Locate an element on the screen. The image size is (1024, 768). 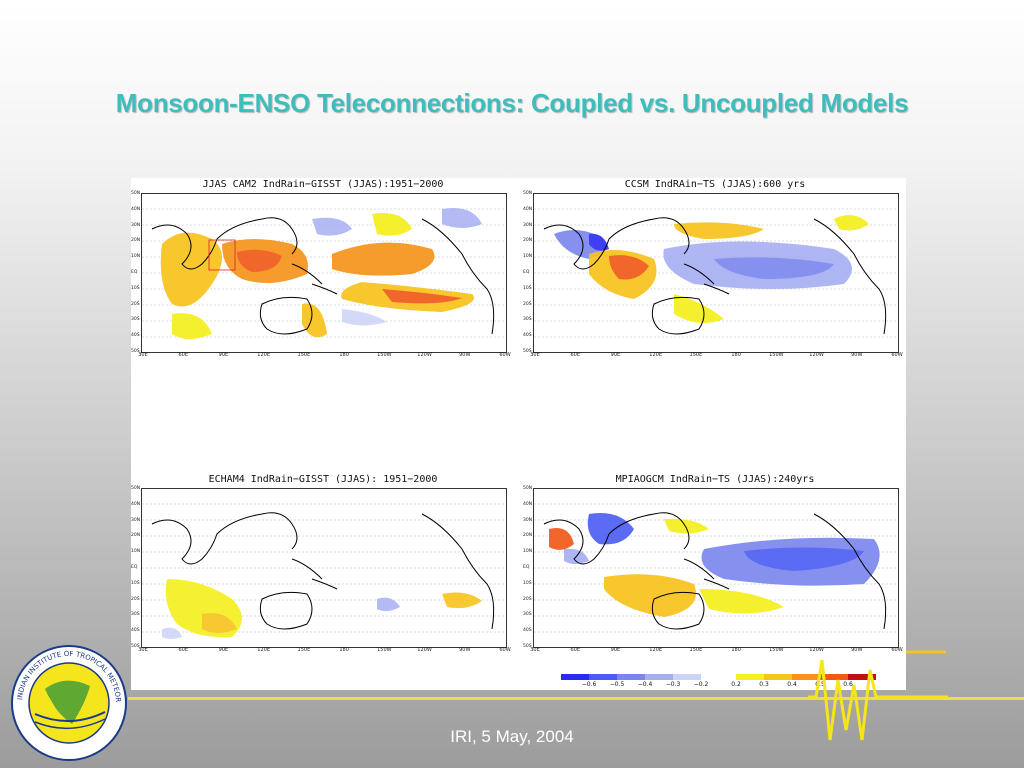
coastlines is located at coordinates (323, 276).